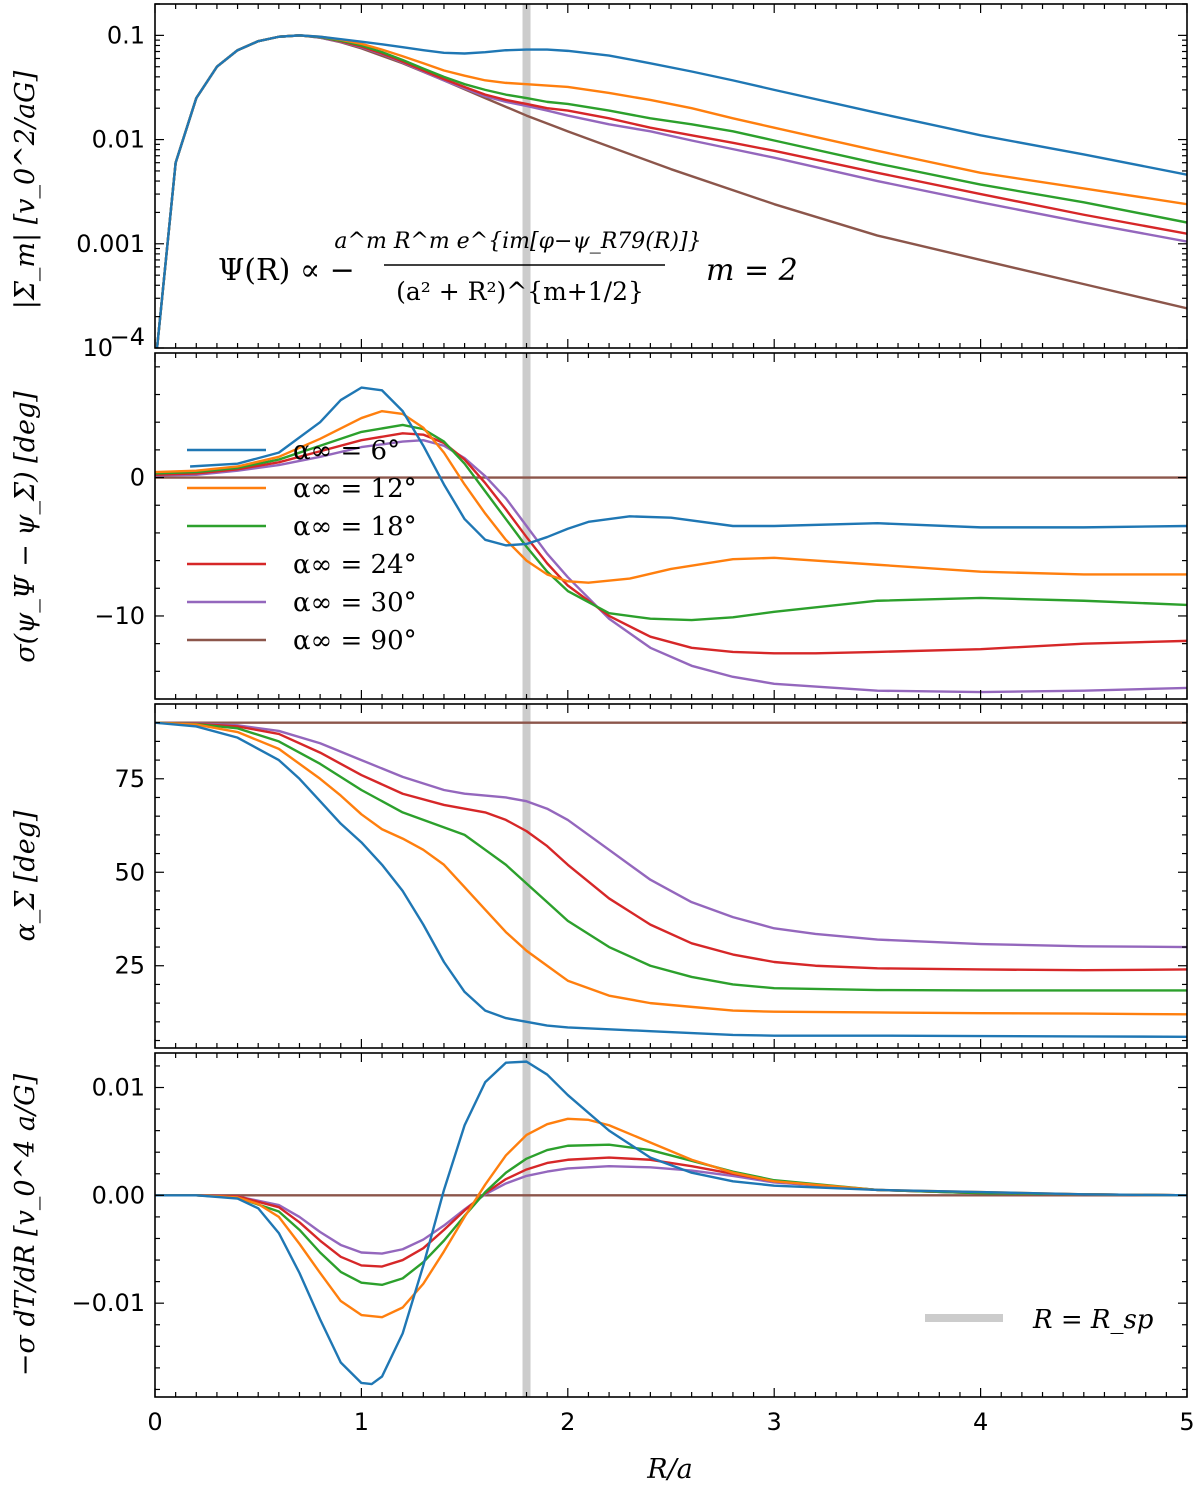 The width and height of the screenshot is (1200, 1494). I want to click on x-tick-label: 1, so click(361, 1422).